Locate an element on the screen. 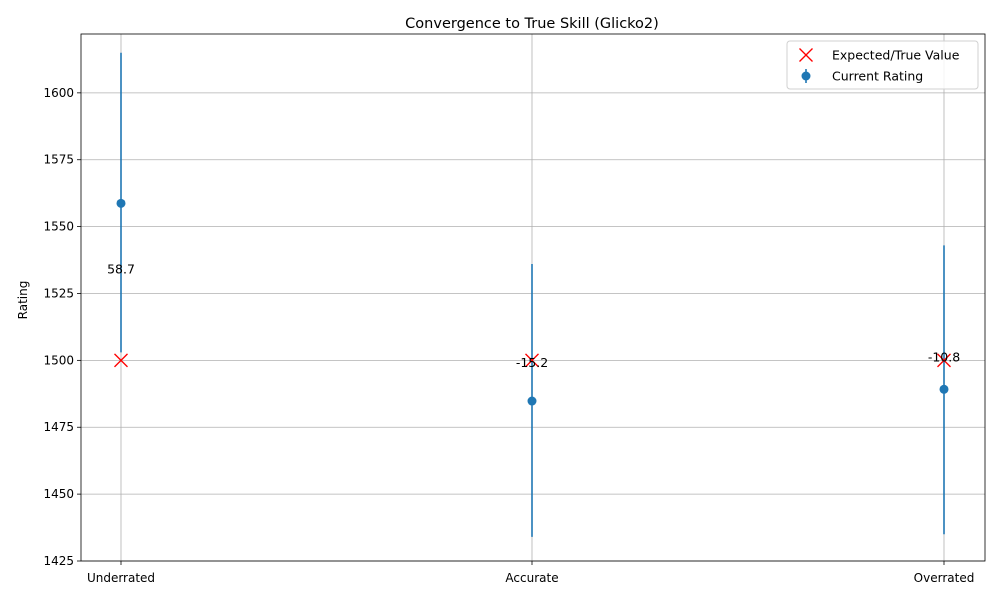 The image size is (1000, 600). x-tick-label: Underrated is located at coordinates (121, 578).